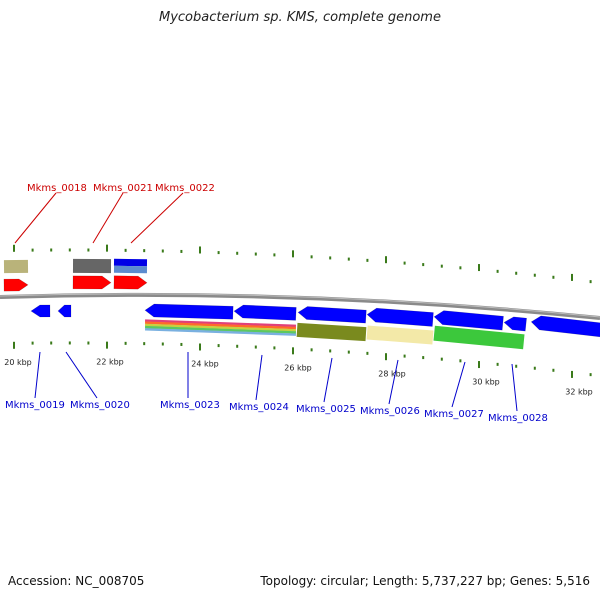 This screenshot has width=600, height=600. What do you see at coordinates (298, 368) in the screenshot?
I see `tick-label: 26 kbp` at bounding box center [298, 368].